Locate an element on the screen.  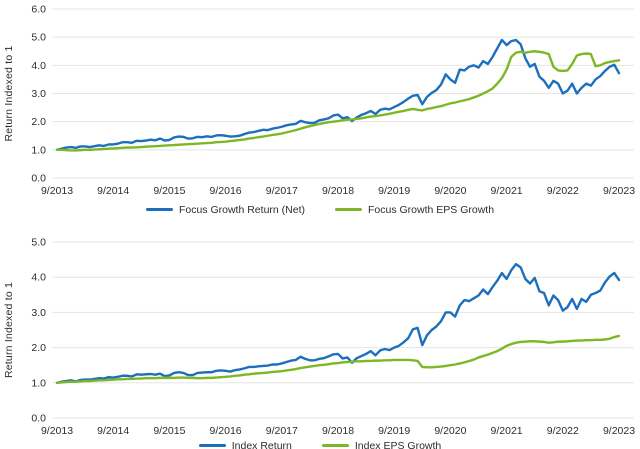
legend-item: Index Return is located at coordinates (245, 444).